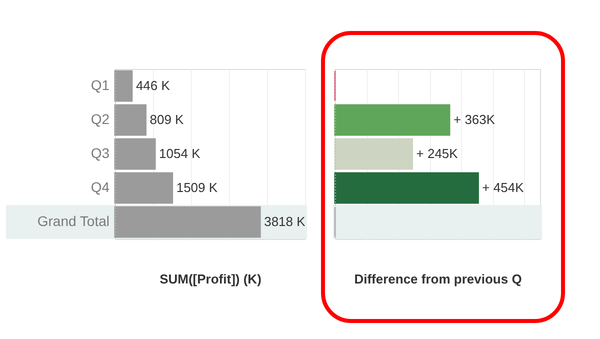 The image size is (600, 339). Describe the element at coordinates (167, 119) in the screenshot. I see `data-label: 809 K` at that location.